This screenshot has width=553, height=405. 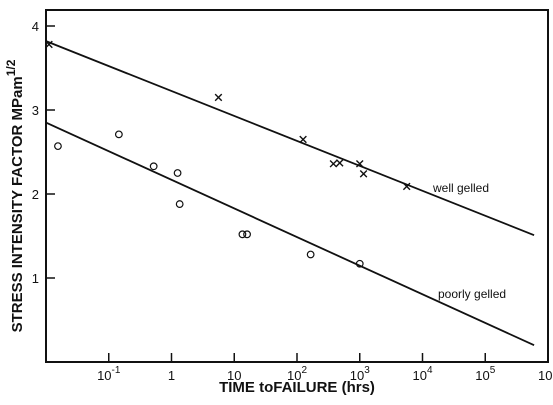 I want to click on x-tick-label: 10⁵, so click(x=485, y=374).